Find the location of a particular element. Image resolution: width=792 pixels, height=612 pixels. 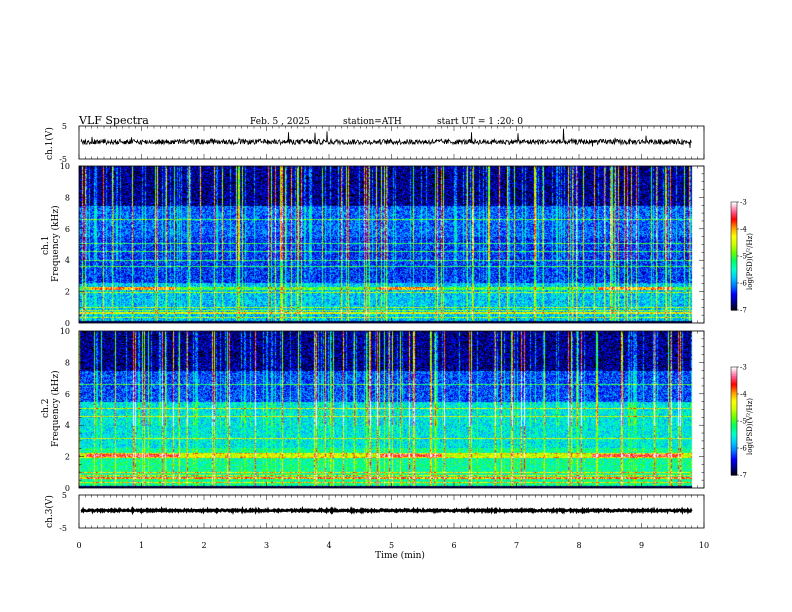

colorbar-tick-label: -4 is located at coordinates (743, 395).